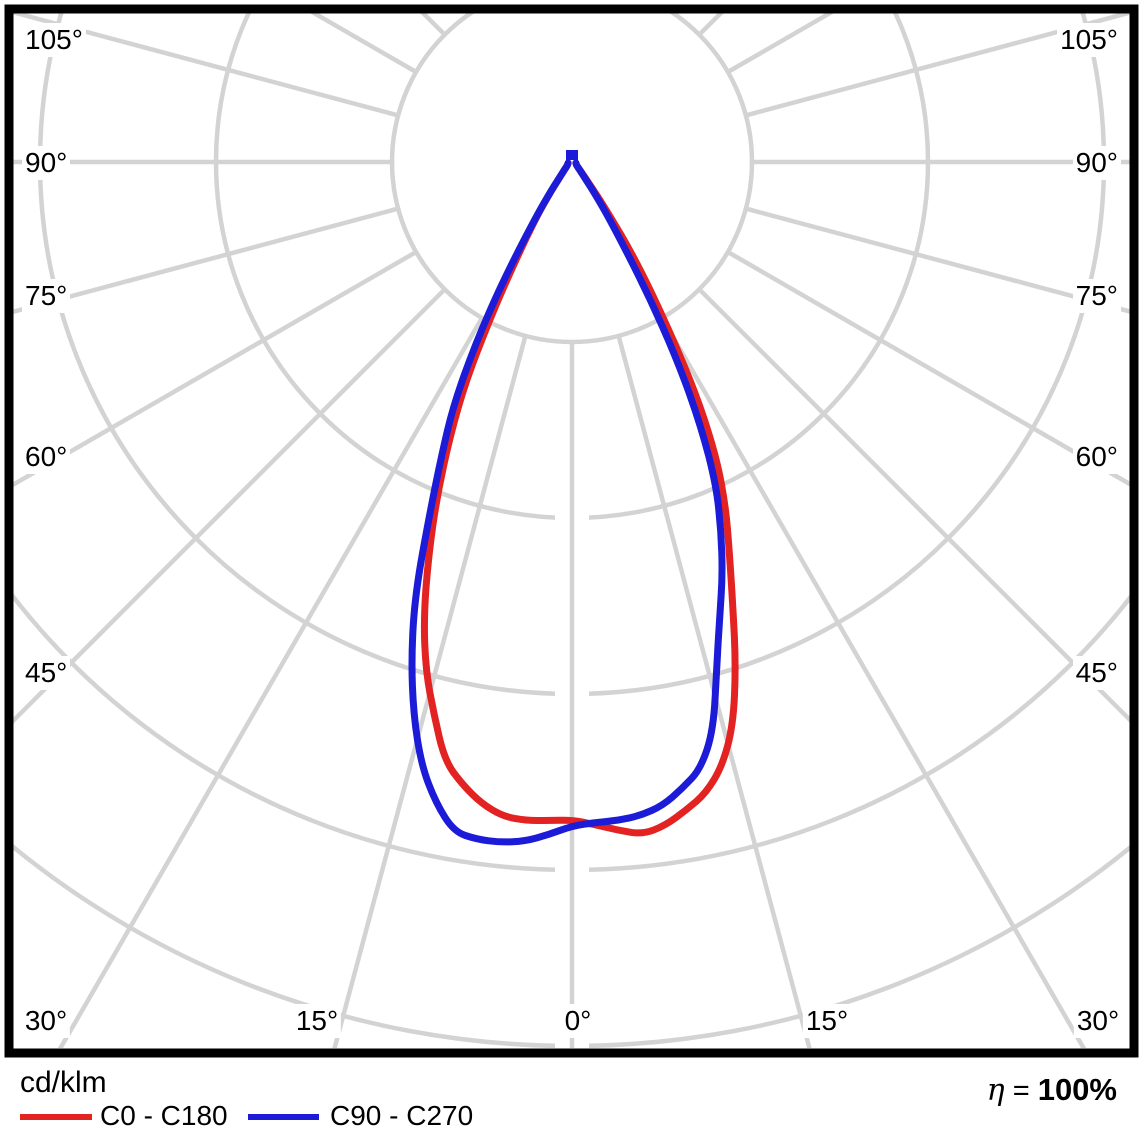 The width and height of the screenshot is (1143, 1143). I want to click on angle-label-left: 75°, so click(46, 296).